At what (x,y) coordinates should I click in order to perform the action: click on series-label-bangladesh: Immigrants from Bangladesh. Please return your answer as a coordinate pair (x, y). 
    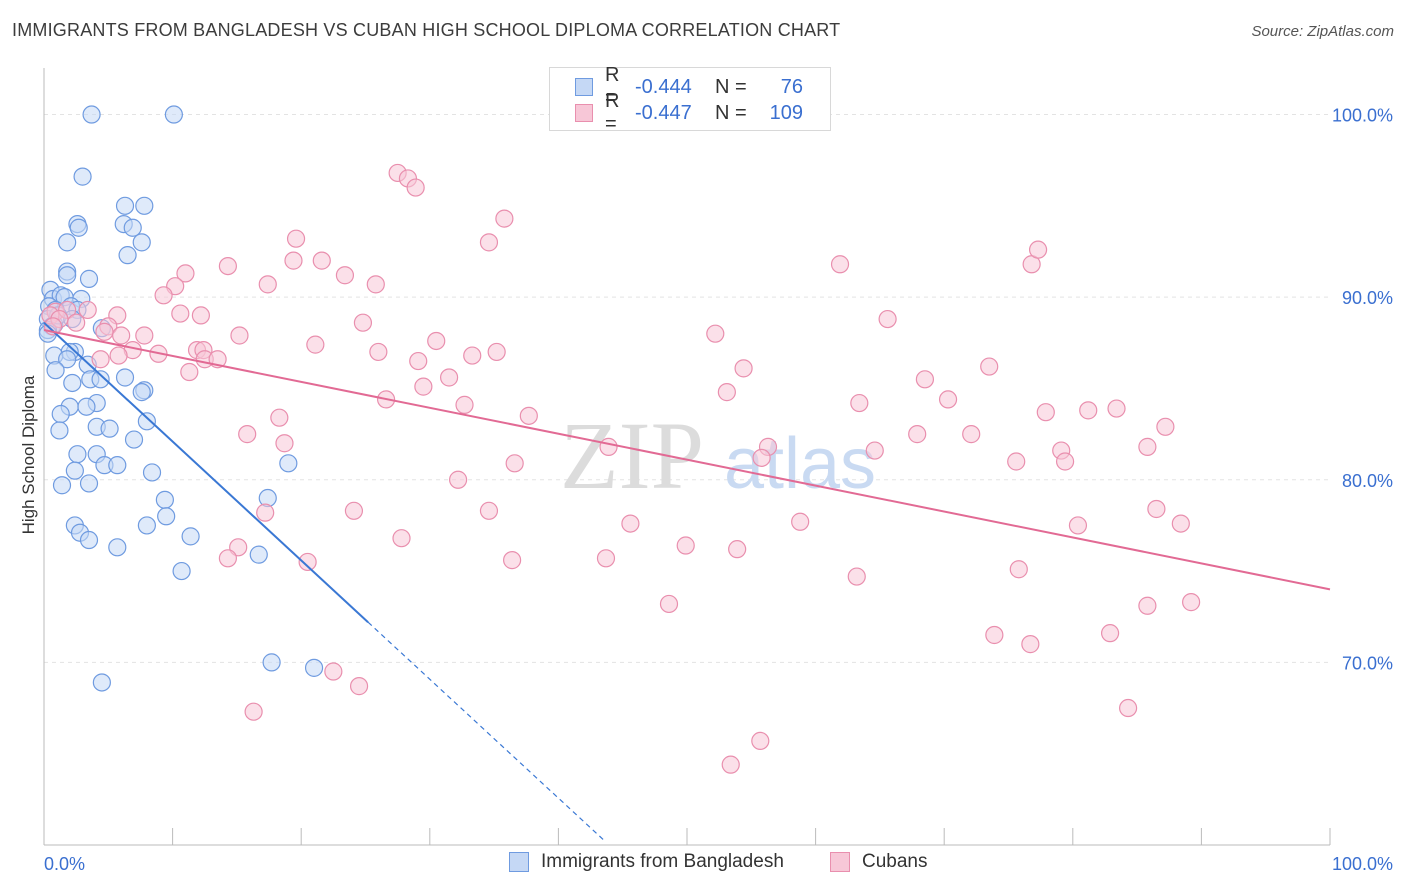
    Looking at the image, I should click on (662, 861).